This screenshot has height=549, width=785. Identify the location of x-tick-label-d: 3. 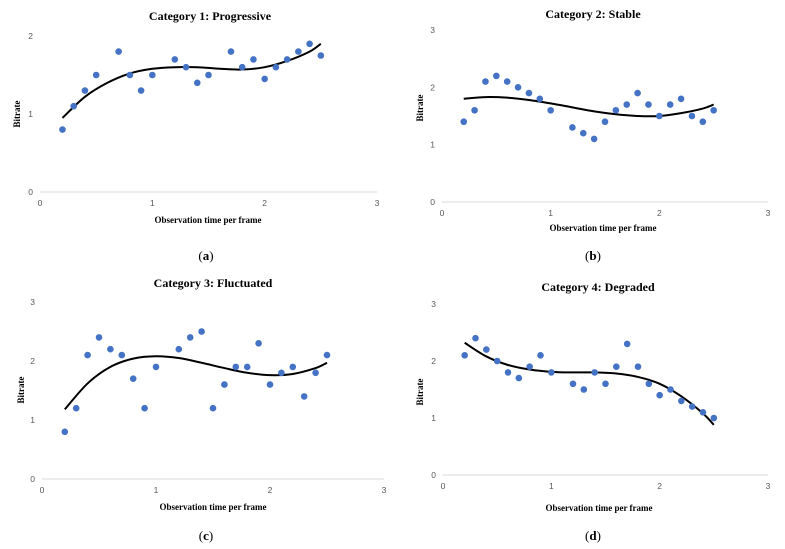
(768, 486).